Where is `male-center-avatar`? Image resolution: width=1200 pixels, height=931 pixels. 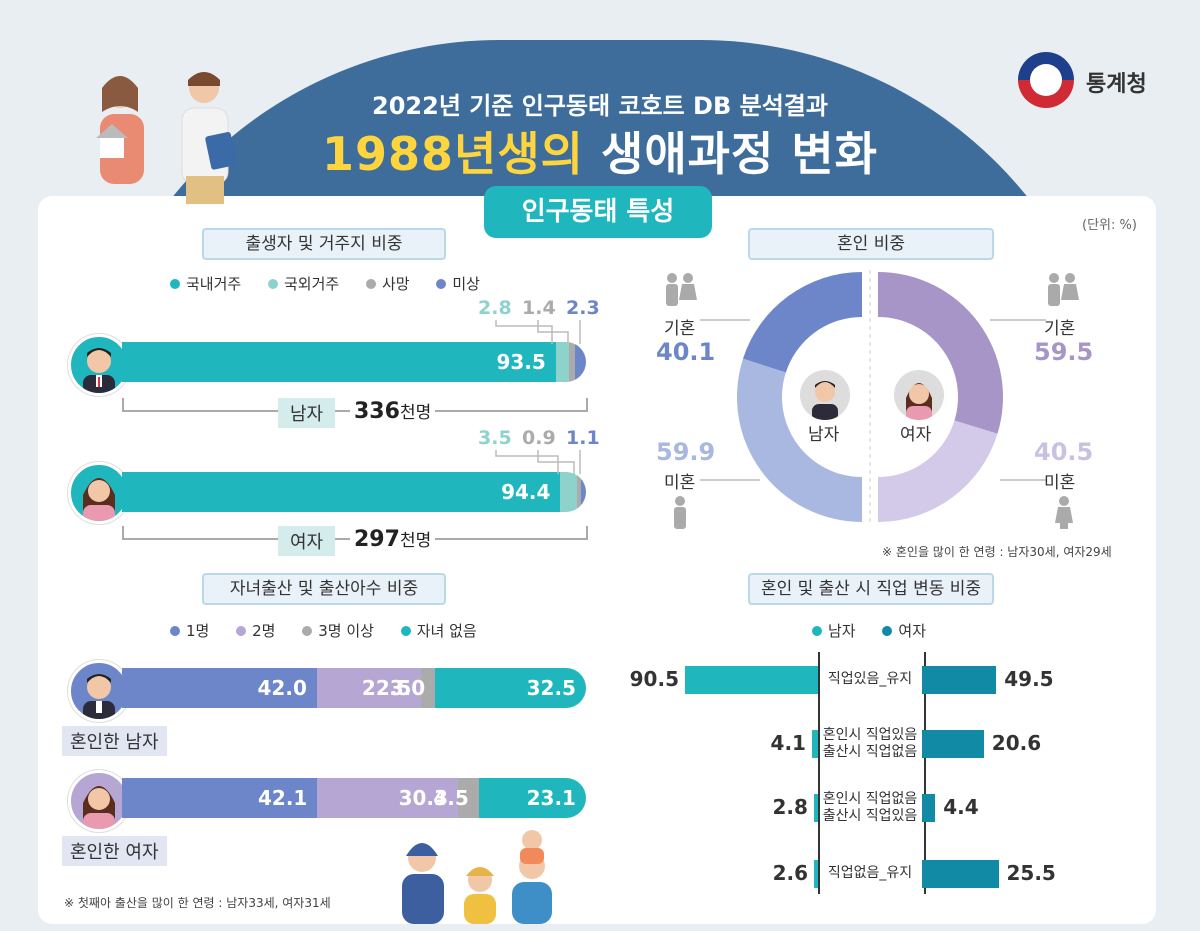
male-center-avatar is located at coordinates (825, 395).